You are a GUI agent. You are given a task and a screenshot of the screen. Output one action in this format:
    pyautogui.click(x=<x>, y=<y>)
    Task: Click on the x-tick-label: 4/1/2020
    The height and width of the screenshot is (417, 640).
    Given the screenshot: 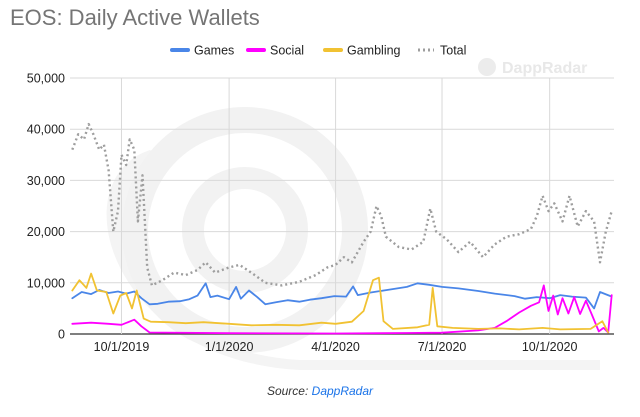 What is the action you would take?
    pyautogui.click(x=335, y=347)
    